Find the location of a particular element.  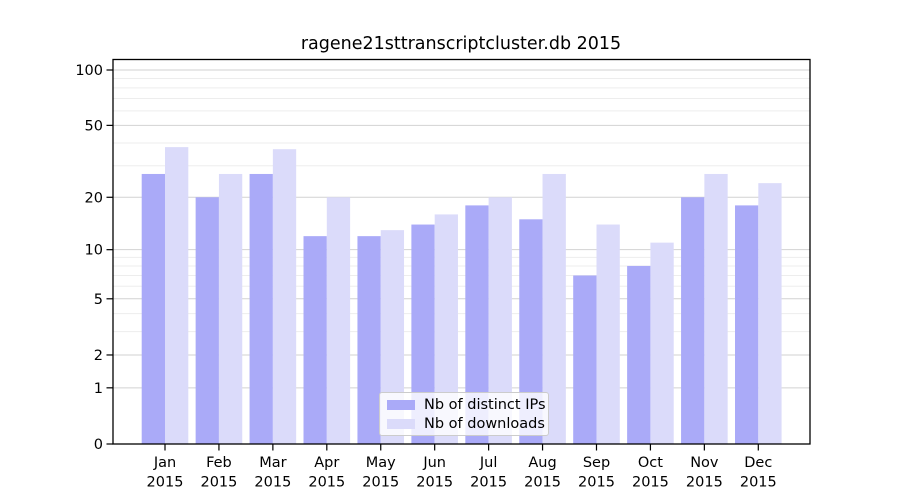

bar-downloads-Mar is located at coordinates (284, 296).